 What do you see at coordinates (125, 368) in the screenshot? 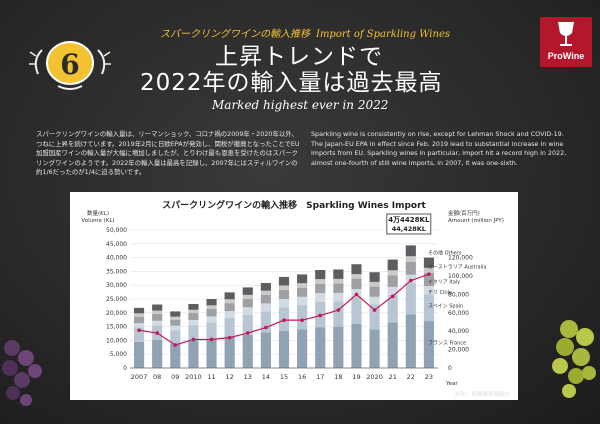
I see `y-tick-left: 0` at bounding box center [125, 368].